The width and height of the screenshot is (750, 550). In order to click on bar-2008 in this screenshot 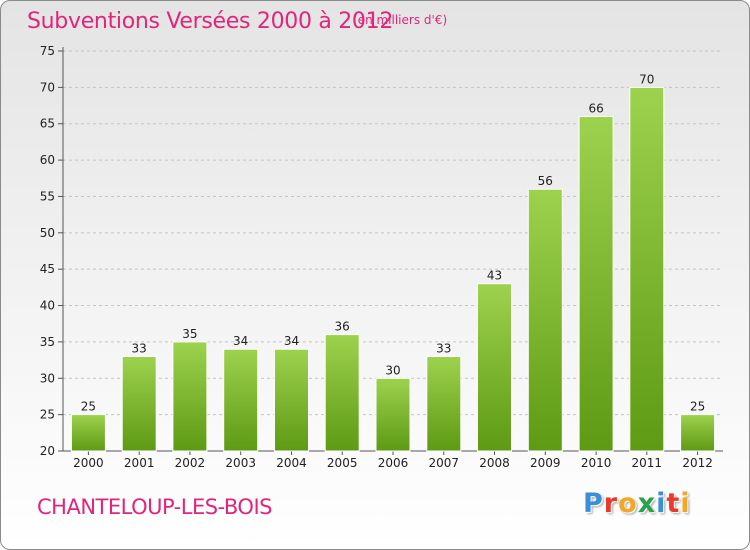, I will do `click(494, 367)`.